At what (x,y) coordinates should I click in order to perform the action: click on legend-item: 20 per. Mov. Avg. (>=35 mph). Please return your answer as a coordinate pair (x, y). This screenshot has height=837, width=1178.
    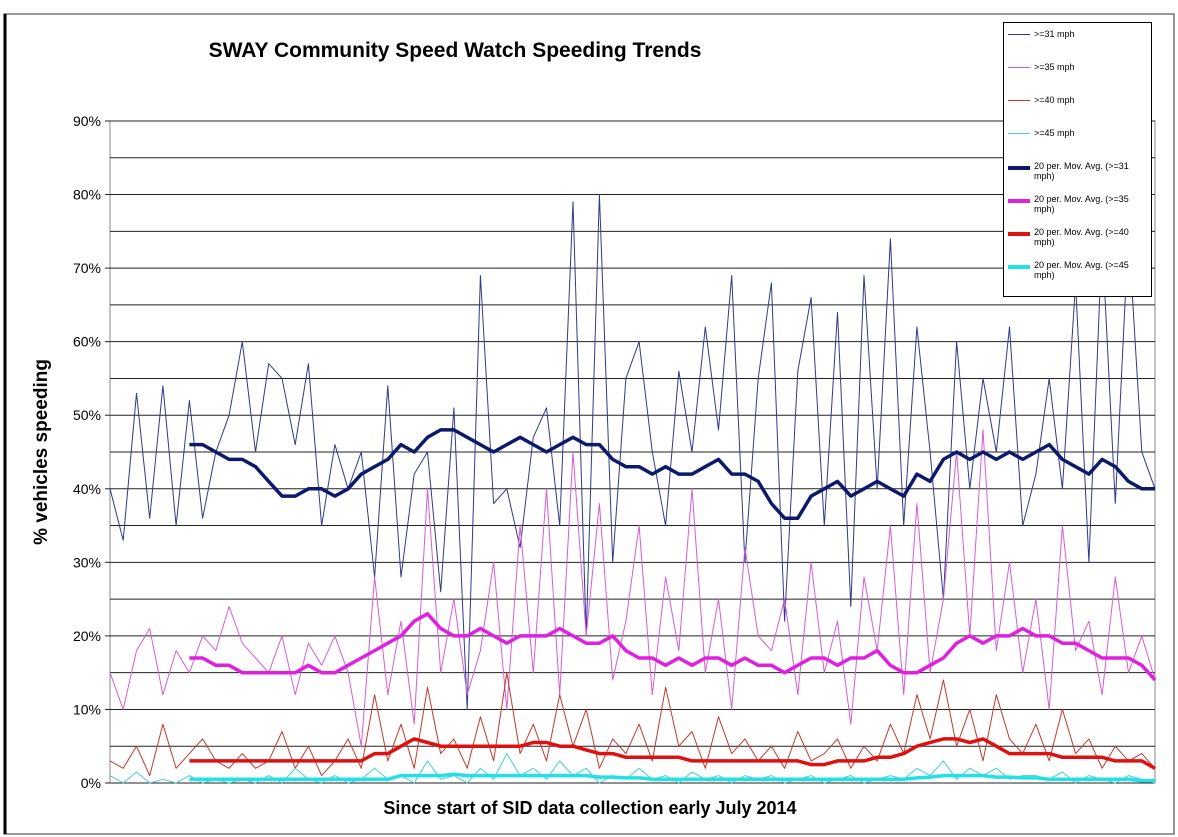
    Looking at the image, I should click on (1077, 210).